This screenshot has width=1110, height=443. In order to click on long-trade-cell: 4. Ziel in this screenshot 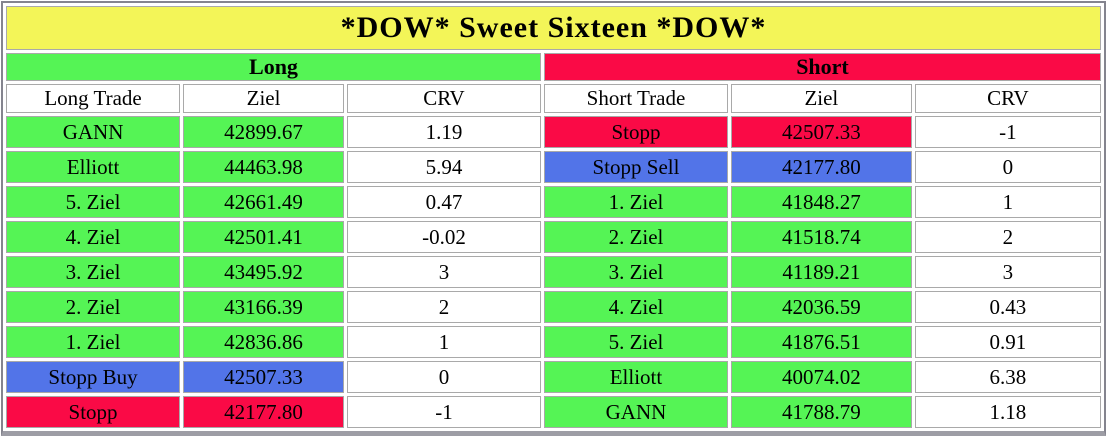, I will do `click(93, 237)`.